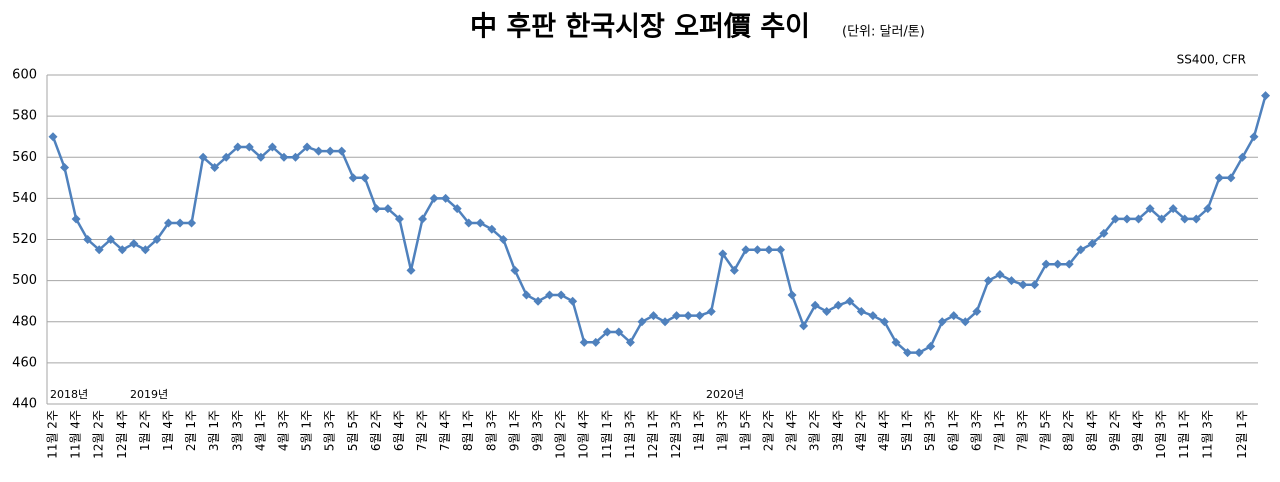 Image resolution: width=1280 pixels, height=482 pixels. What do you see at coordinates (953, 430) in the screenshot?
I see `x-tick-label: 6월 1주` at bounding box center [953, 430].